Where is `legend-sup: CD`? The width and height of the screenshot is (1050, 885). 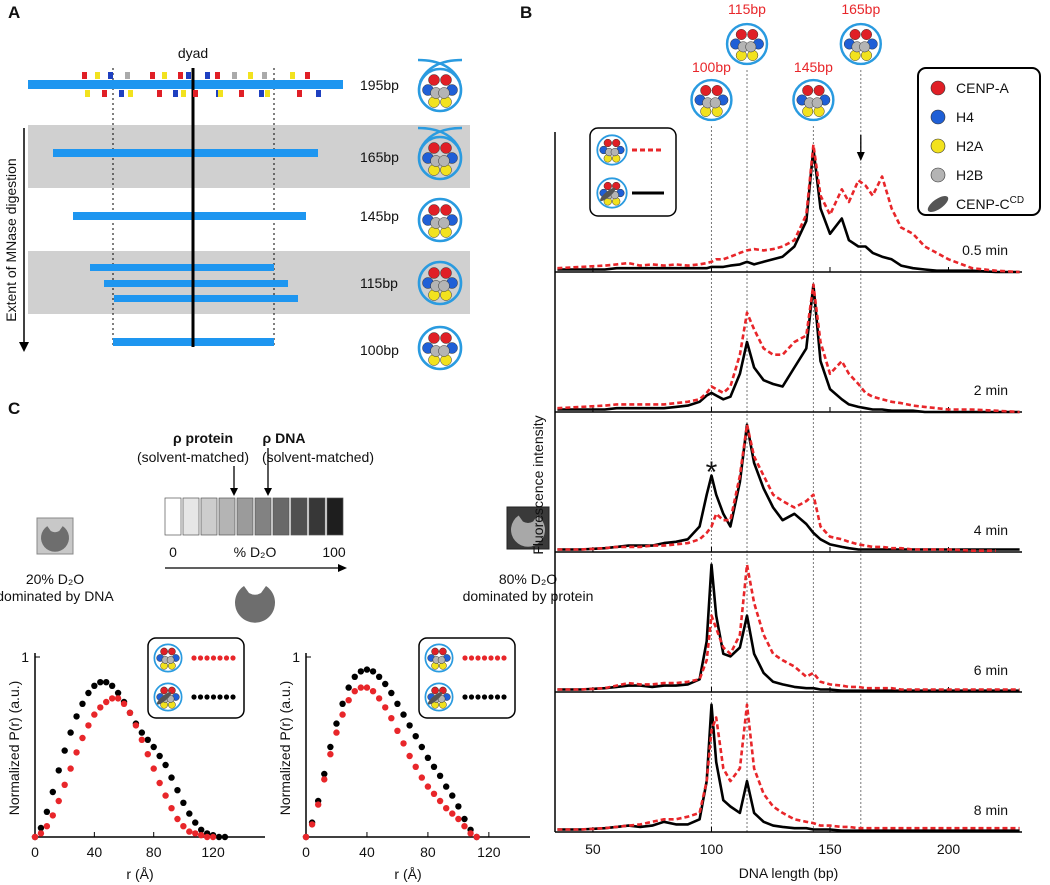
legend-sup: CD is located at coordinates (1017, 200).